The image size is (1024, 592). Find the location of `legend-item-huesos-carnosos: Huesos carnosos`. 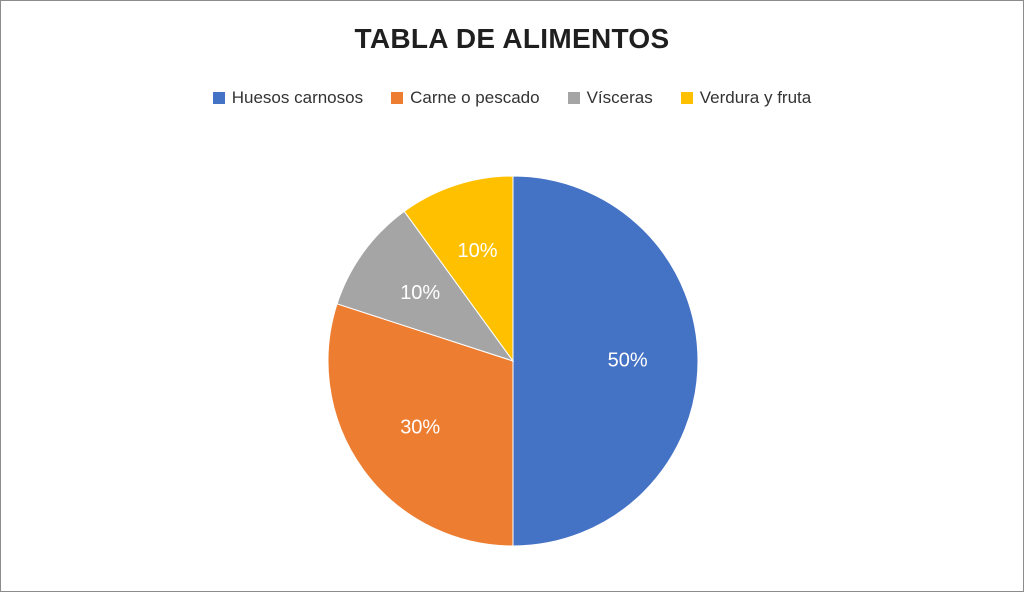

legend-item-huesos-carnosos: Huesos carnosos is located at coordinates (288, 98).